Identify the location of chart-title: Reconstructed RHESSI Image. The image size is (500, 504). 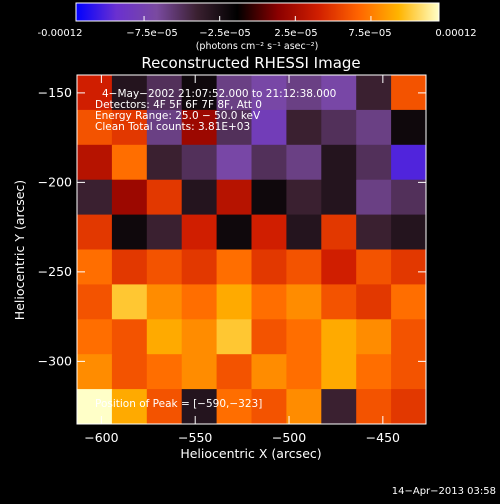
(250, 63).